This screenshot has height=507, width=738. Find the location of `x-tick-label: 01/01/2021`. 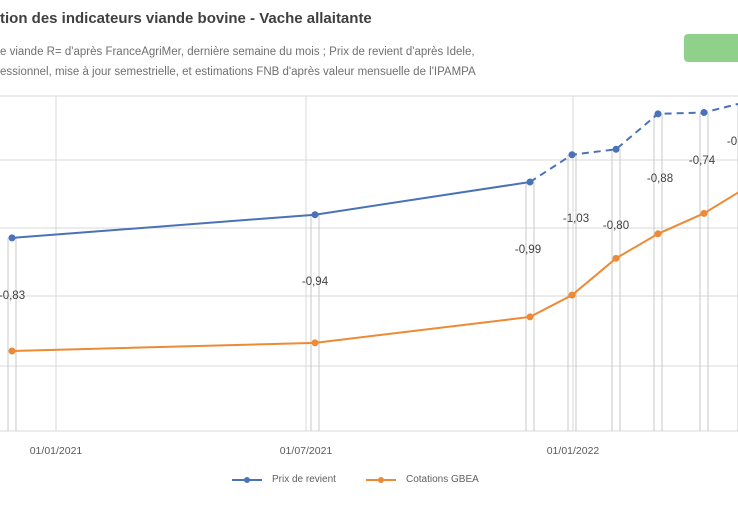

x-tick-label: 01/01/2021 is located at coordinates (56, 451).